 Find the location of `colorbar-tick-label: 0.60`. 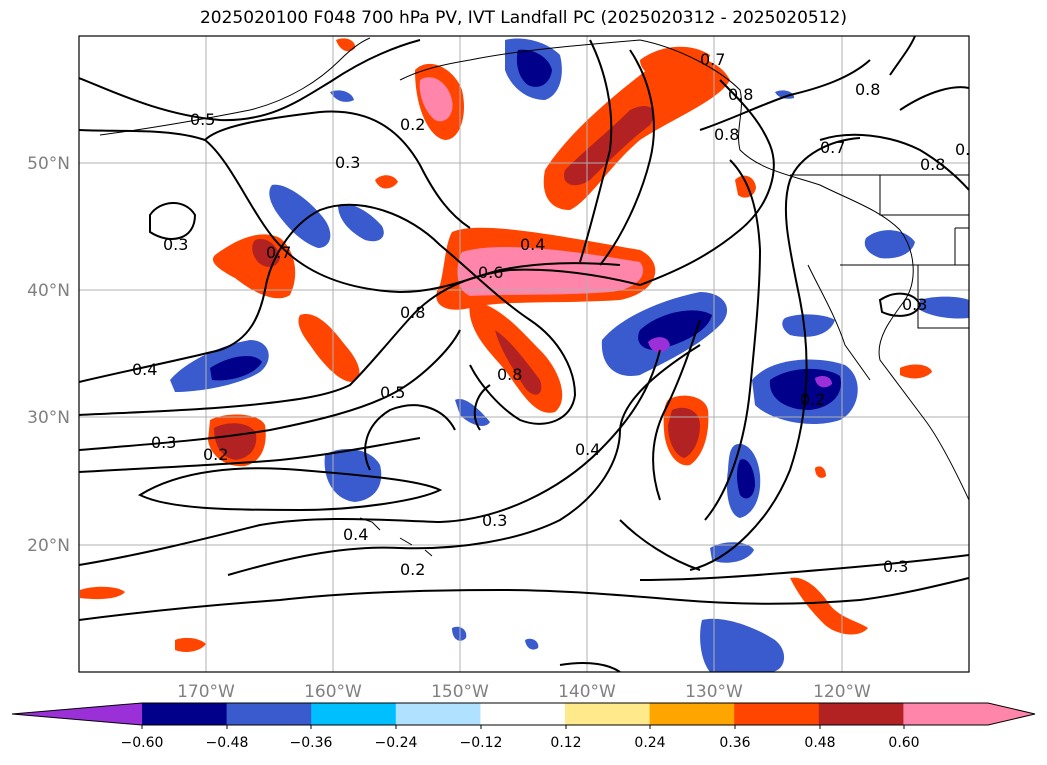

colorbar-tick-label: 0.60 is located at coordinates (903, 743).